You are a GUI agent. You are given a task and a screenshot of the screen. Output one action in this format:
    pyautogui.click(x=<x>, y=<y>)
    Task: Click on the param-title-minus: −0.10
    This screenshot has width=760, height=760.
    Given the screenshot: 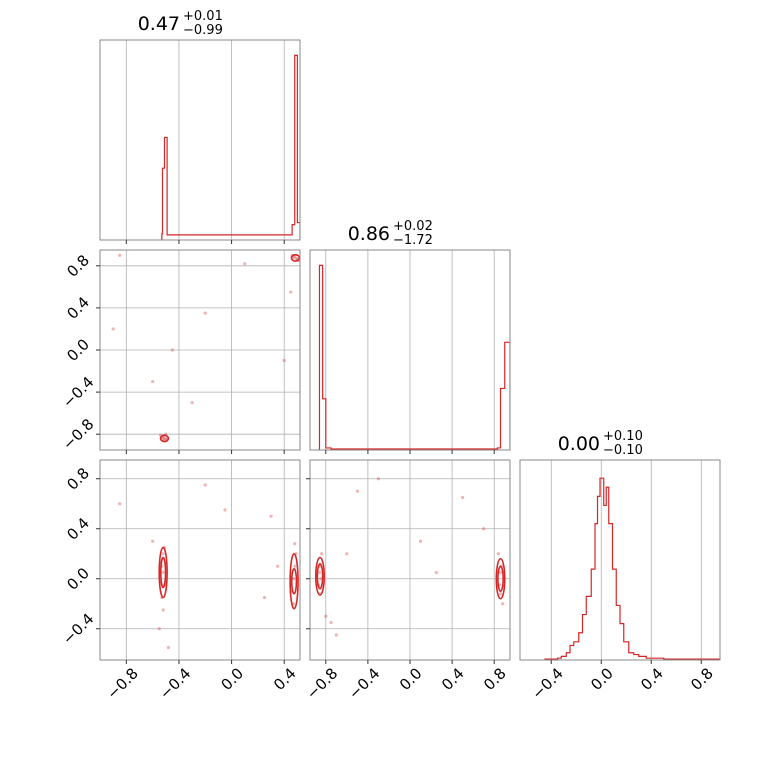 What is the action you would take?
    pyautogui.click(x=623, y=450)
    